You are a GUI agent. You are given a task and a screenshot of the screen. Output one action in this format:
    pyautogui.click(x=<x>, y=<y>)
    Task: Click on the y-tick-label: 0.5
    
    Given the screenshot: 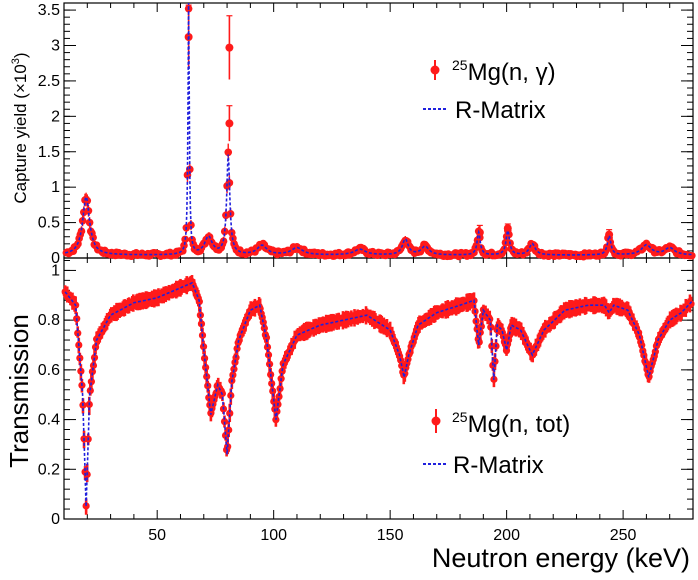 What is the action you would take?
    pyautogui.click(x=49, y=223)
    